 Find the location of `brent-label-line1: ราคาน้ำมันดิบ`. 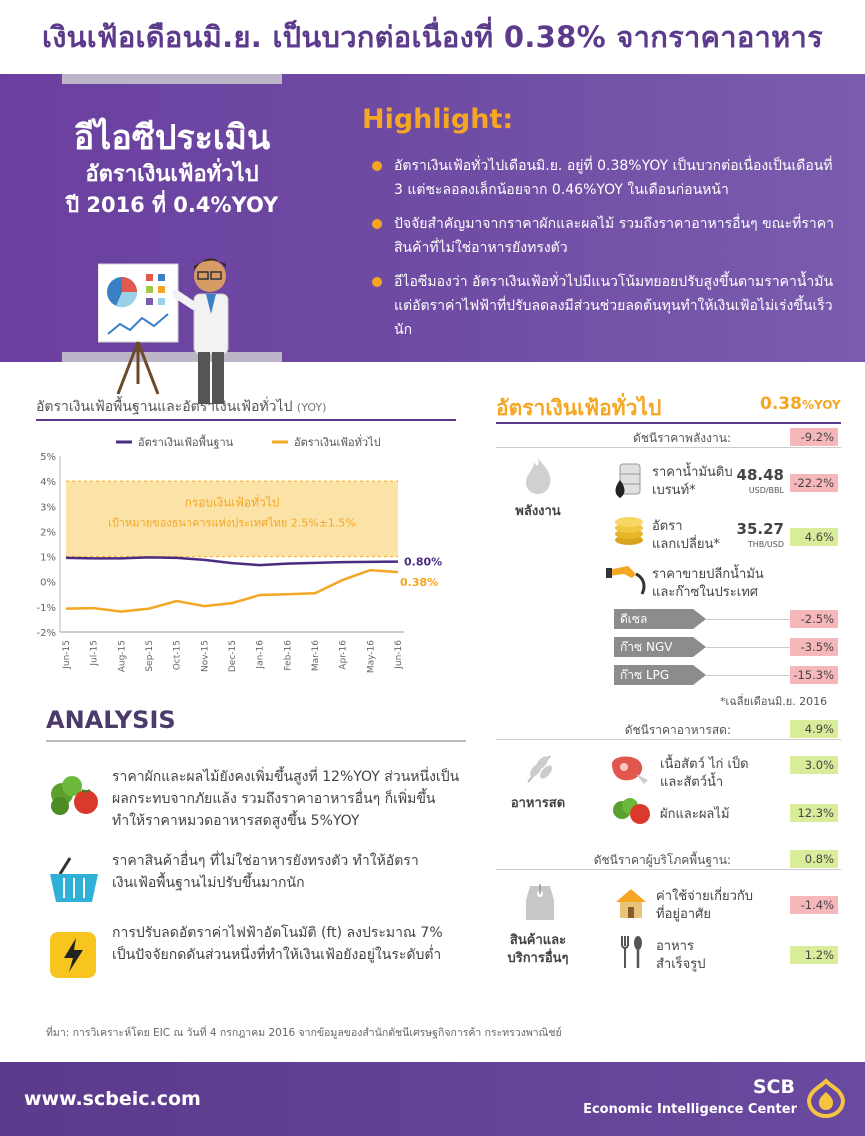

brent-label-line1: ราคาน้ำมันดิบ is located at coordinates (692, 472).